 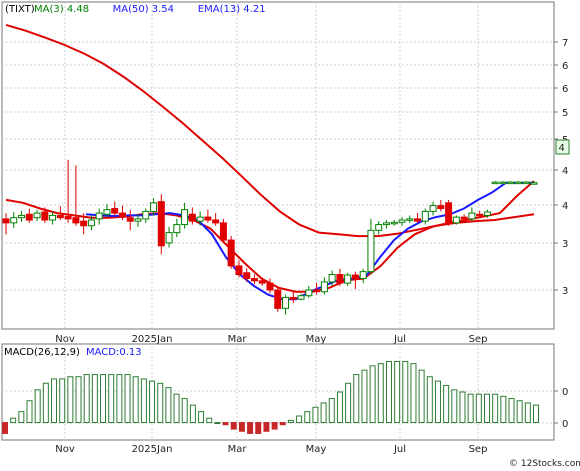 I want to click on price-y-axis: 766554433, so click(x=561, y=167).